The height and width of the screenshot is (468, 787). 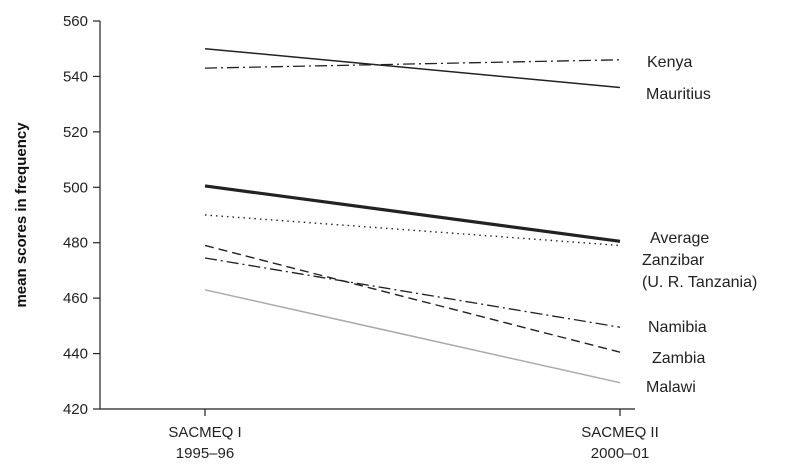 I want to click on x-tick-label-years: 2000–01, so click(x=620, y=453).